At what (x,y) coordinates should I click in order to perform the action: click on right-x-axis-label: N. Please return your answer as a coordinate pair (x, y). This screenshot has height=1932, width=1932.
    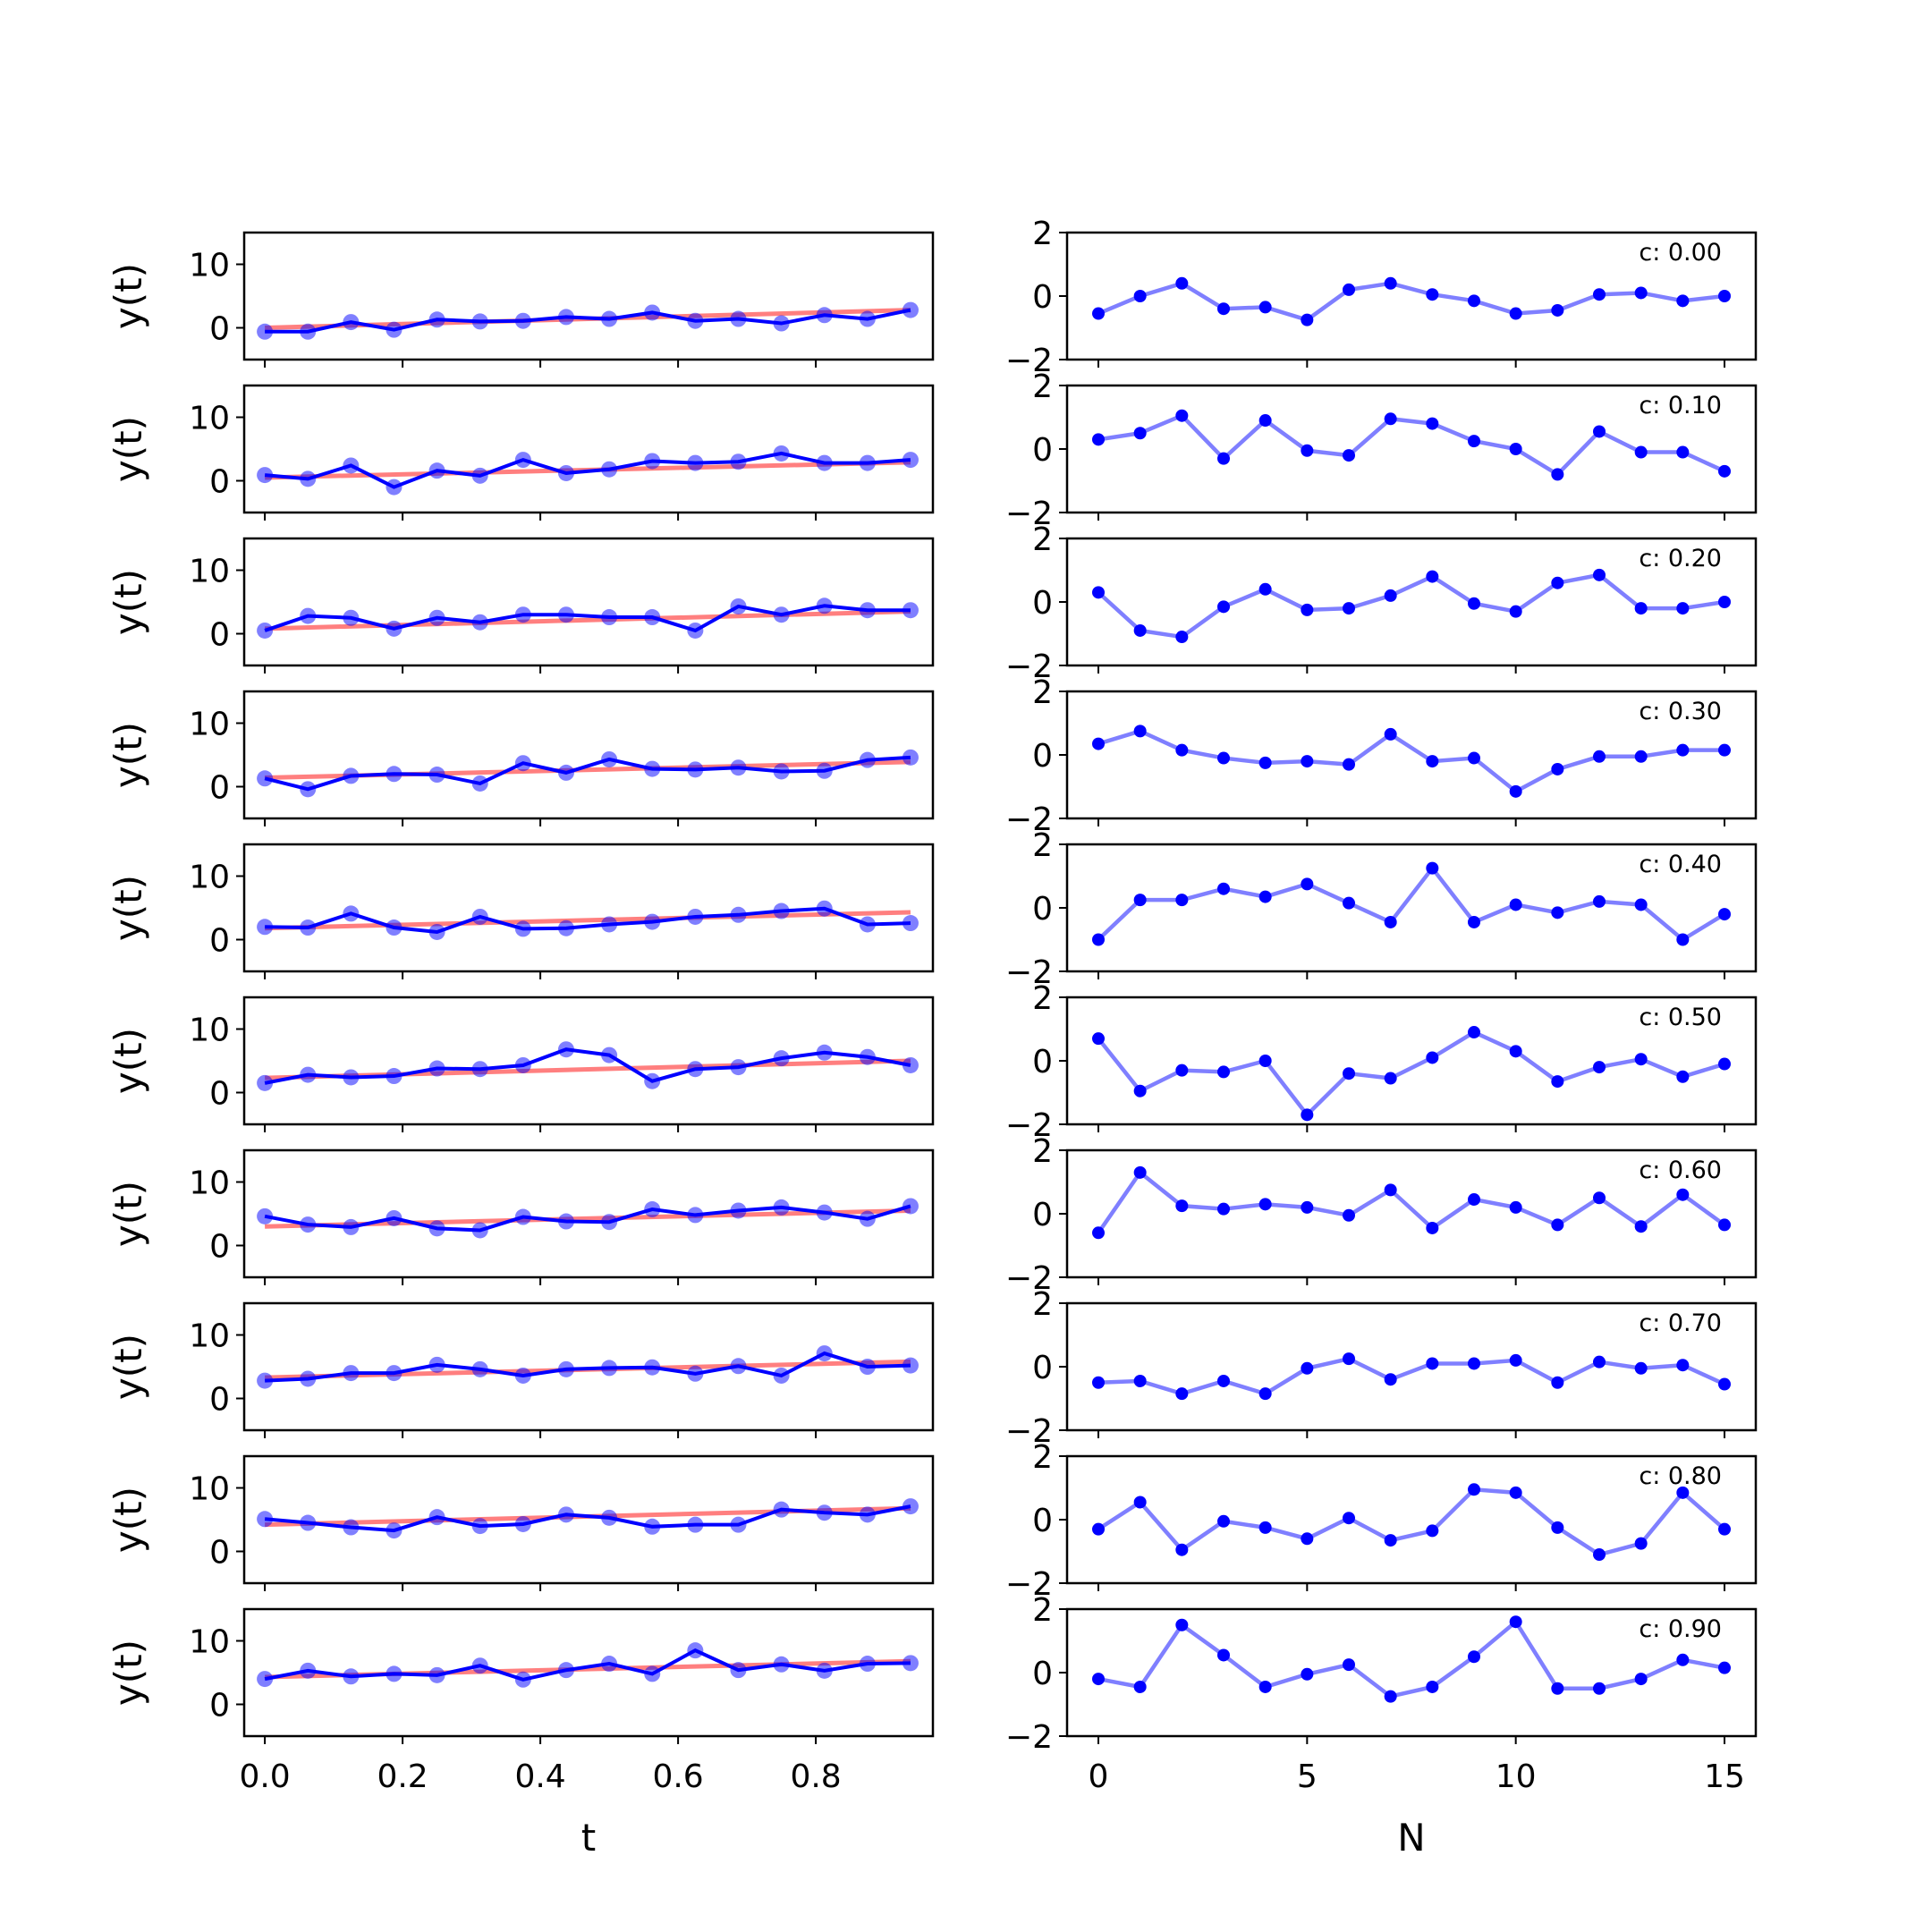
    Looking at the image, I should click on (1411, 1838).